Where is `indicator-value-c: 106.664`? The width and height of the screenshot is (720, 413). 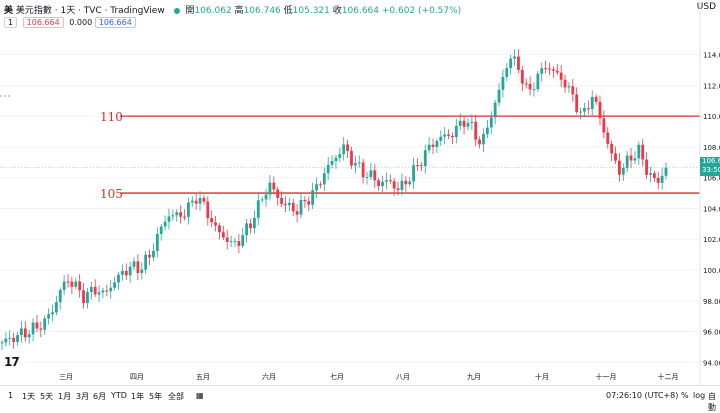
indicator-value-c: 106.664 is located at coordinates (115, 22).